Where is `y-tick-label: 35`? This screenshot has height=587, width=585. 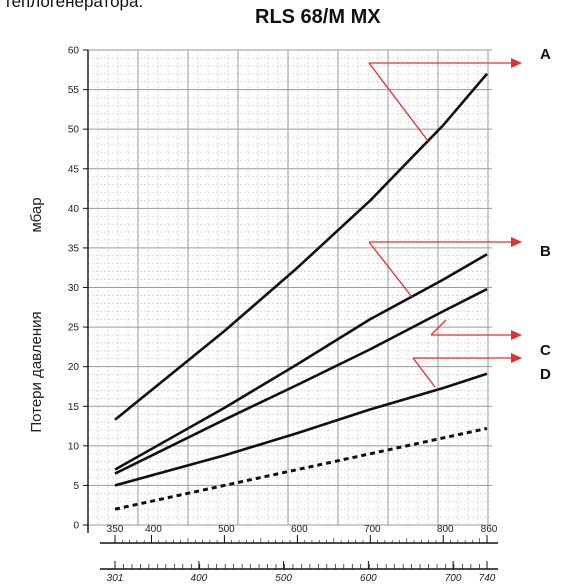 y-tick-label: 35 is located at coordinates (74, 248).